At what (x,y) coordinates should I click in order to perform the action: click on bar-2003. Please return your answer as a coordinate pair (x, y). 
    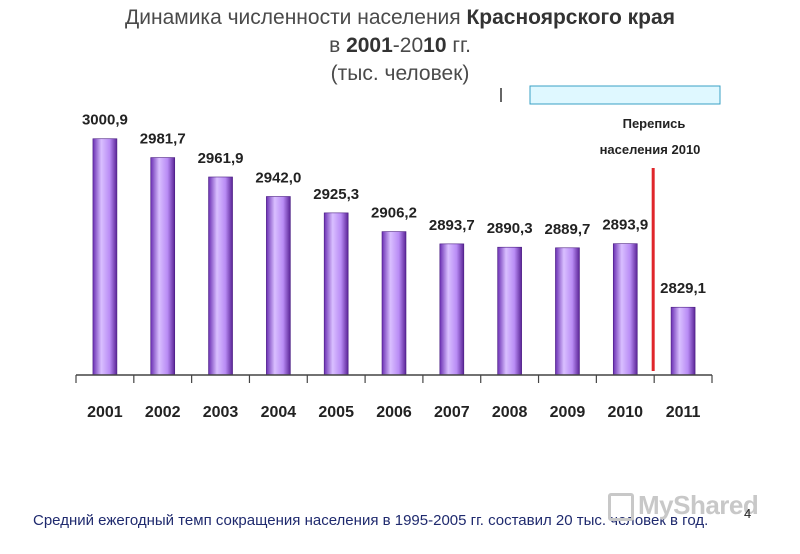
    Looking at the image, I should click on (220, 276).